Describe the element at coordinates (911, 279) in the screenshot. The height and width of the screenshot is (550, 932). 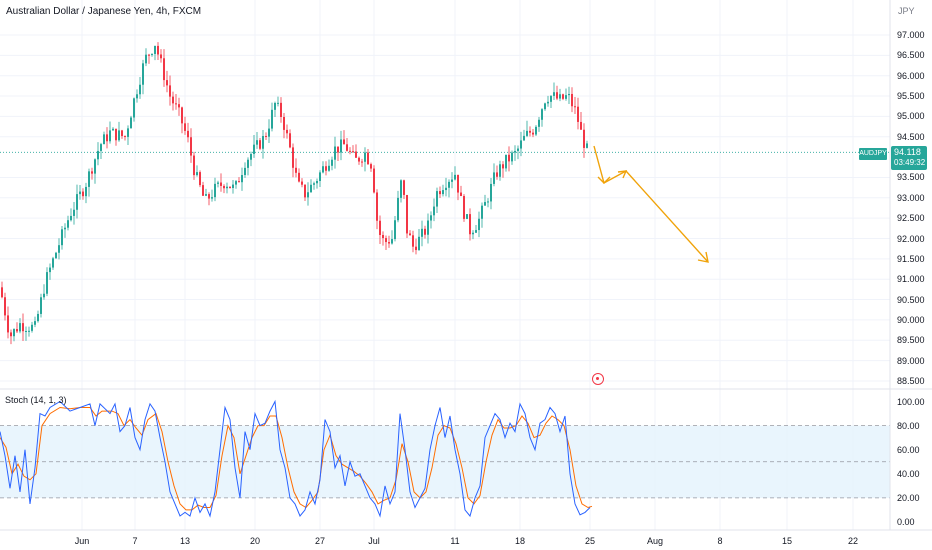
I see `price-tick-label: 91.000` at that location.